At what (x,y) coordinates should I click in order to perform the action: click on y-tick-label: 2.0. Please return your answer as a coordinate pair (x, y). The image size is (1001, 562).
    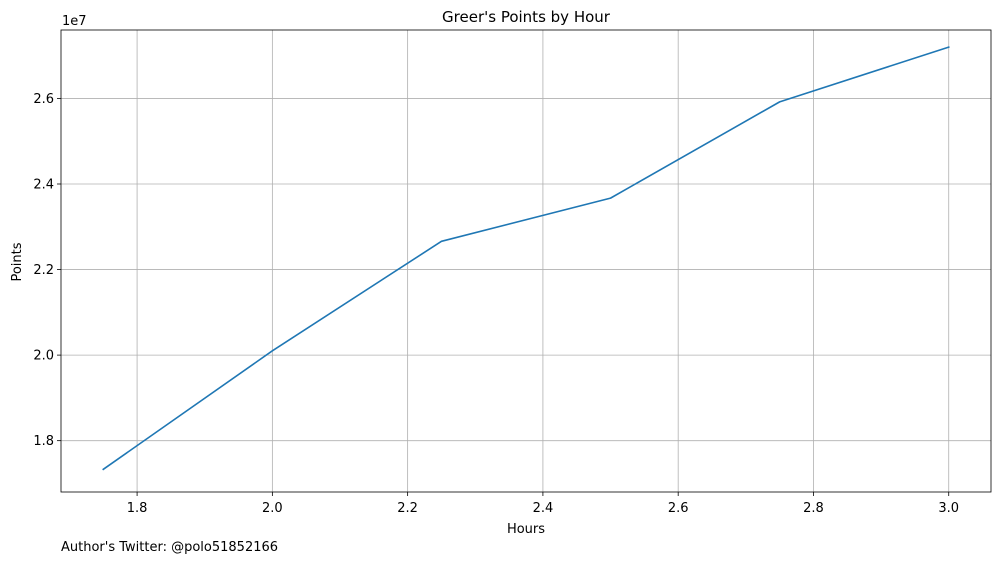
    Looking at the image, I should click on (43, 356).